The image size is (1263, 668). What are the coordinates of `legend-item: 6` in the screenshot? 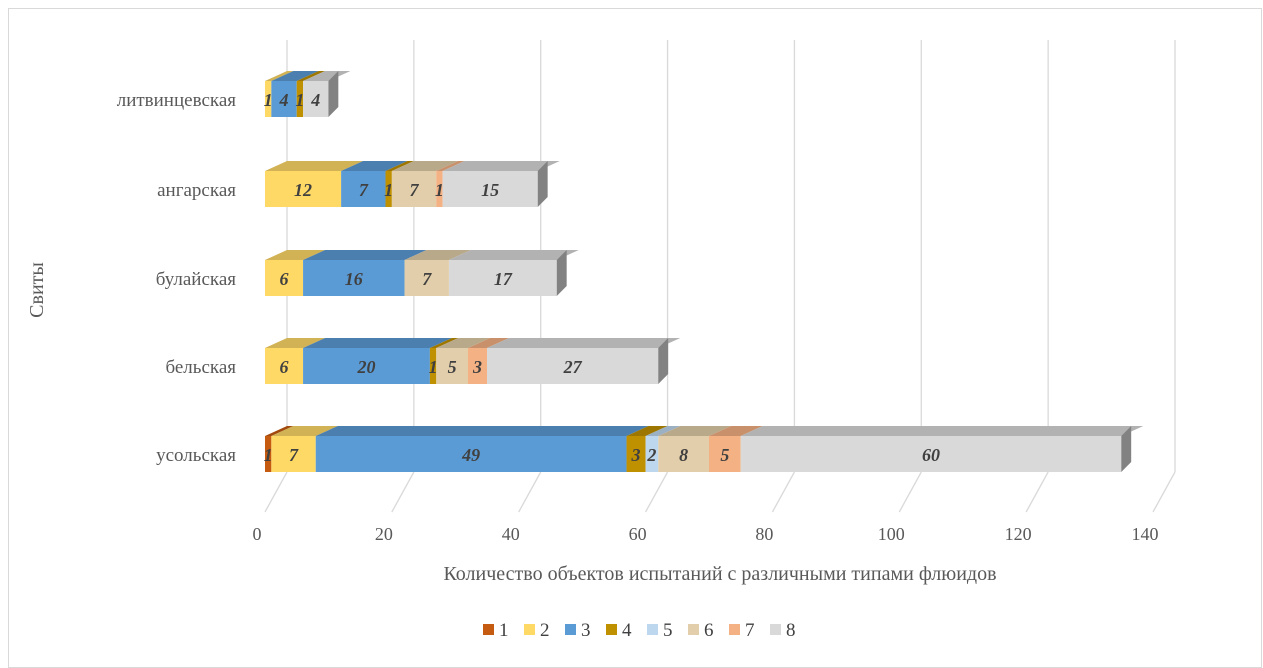 It's located at (701, 630).